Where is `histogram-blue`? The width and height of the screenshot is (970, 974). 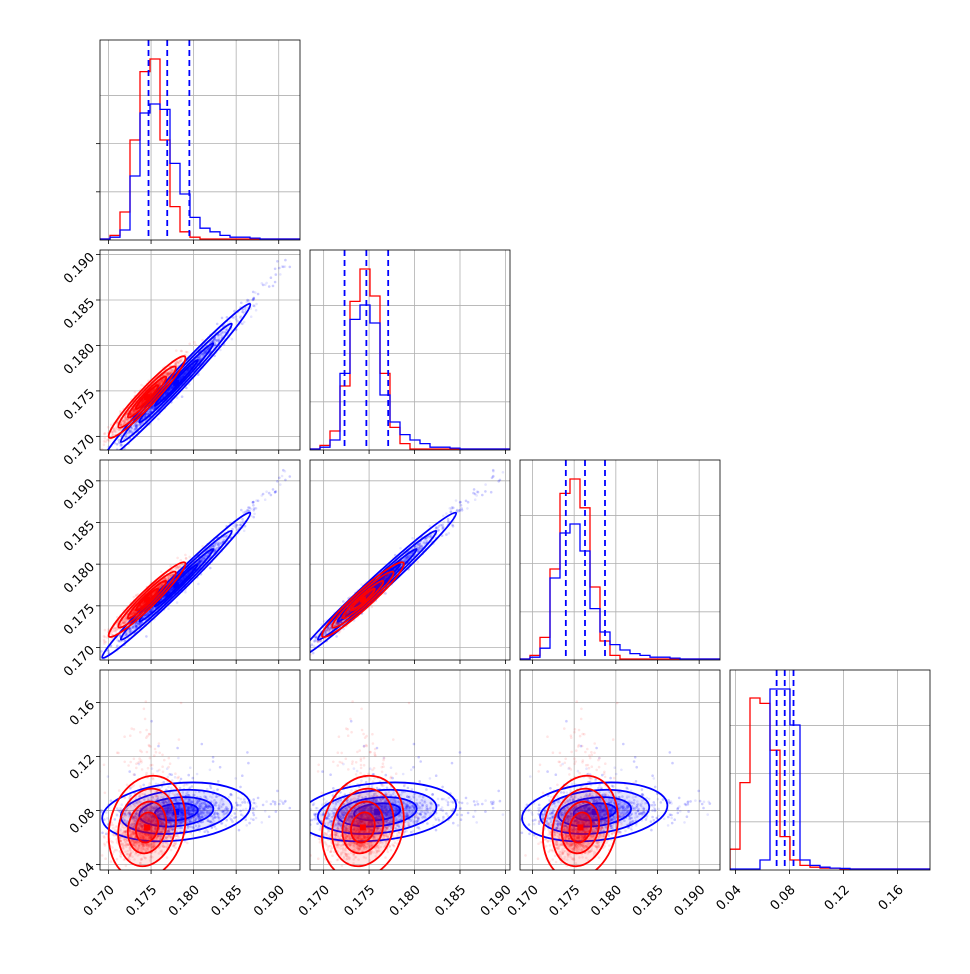
histogram-blue is located at coordinates (410, 377).